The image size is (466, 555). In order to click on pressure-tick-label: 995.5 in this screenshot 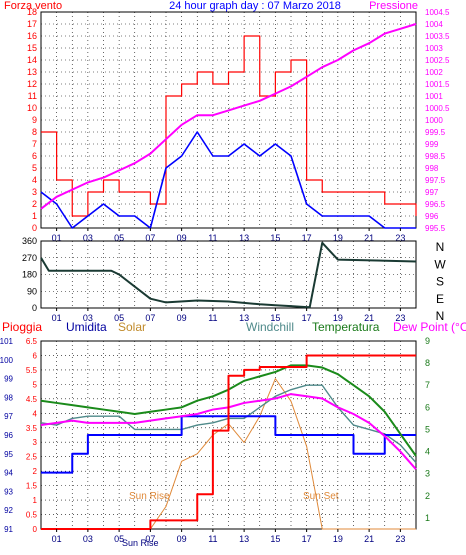, I will do `click(435, 228)`.